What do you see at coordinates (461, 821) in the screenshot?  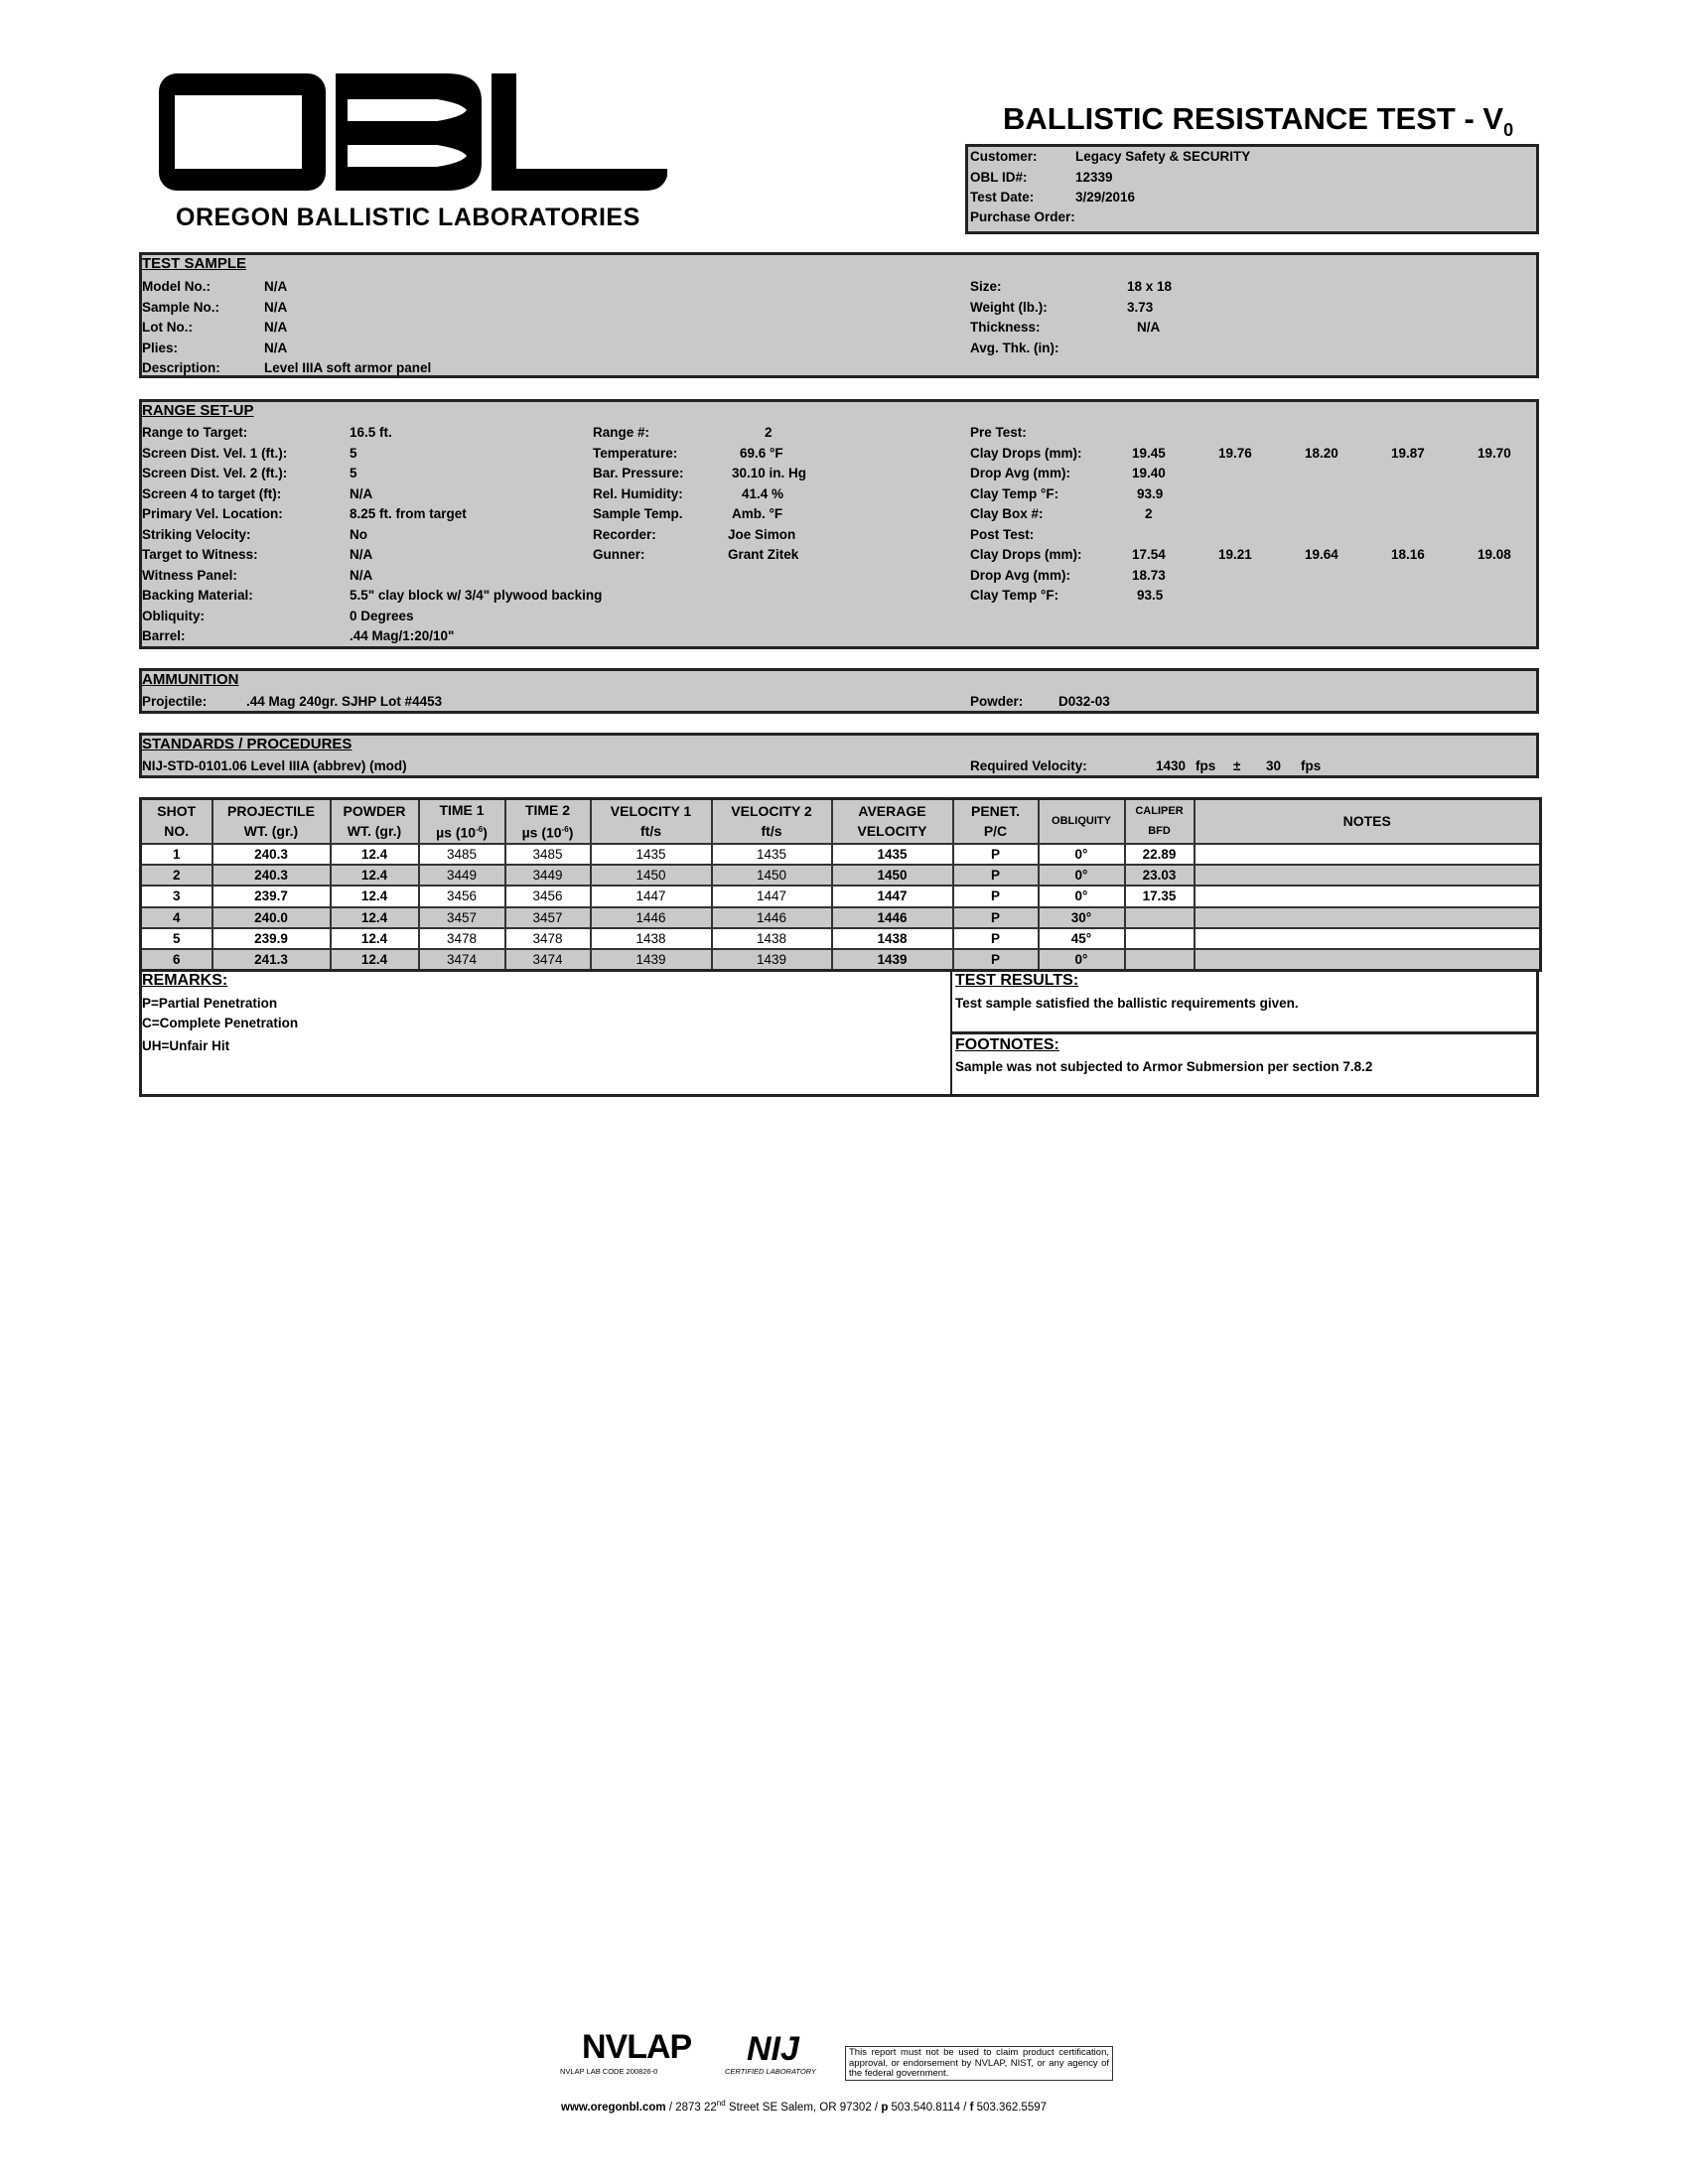 I see `column-header: TIME 1 µs (10-6)` at bounding box center [461, 821].